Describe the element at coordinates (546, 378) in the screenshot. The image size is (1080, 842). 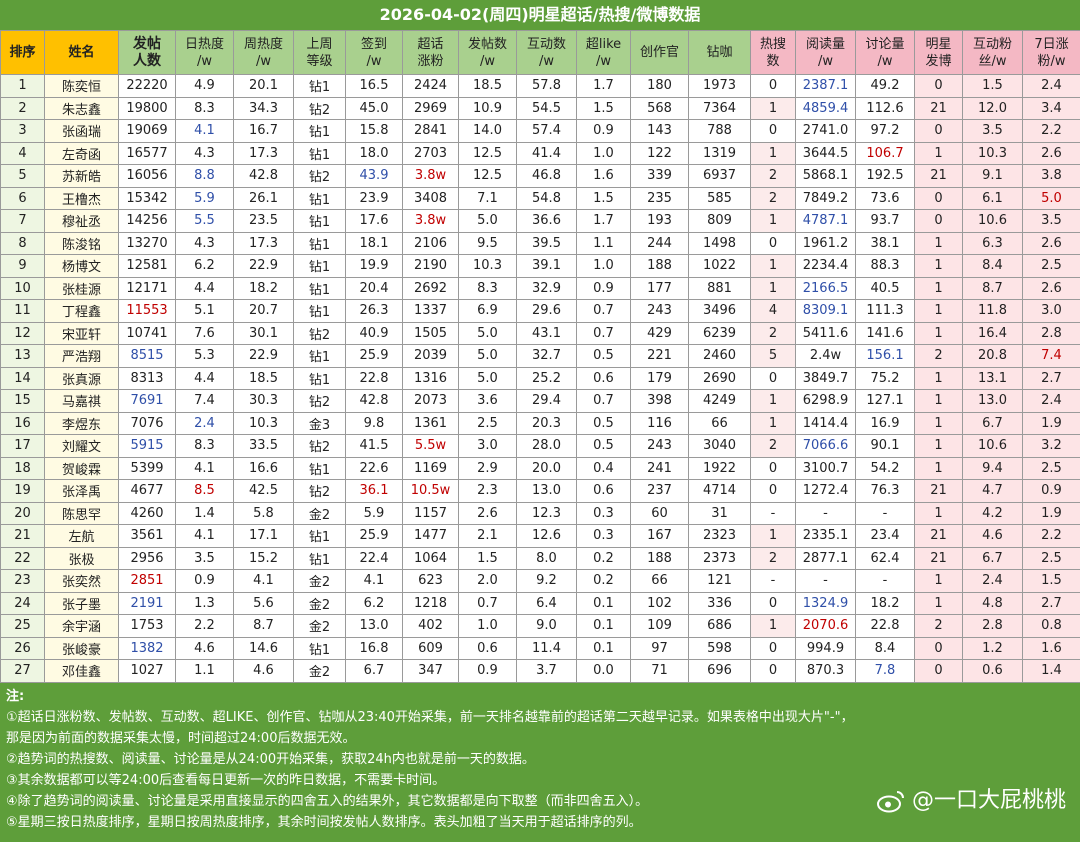
I see `table-cell: 25.2` at that location.